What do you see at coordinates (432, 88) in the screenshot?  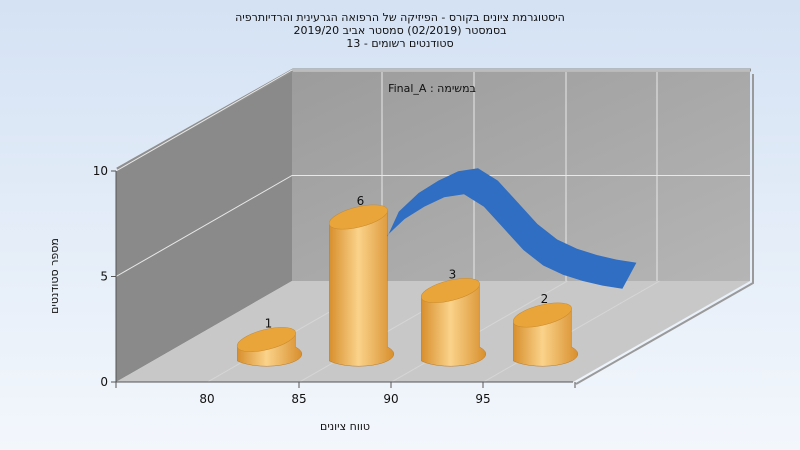 I see `chart-subtitle: במשימה : Final_A` at bounding box center [432, 88].